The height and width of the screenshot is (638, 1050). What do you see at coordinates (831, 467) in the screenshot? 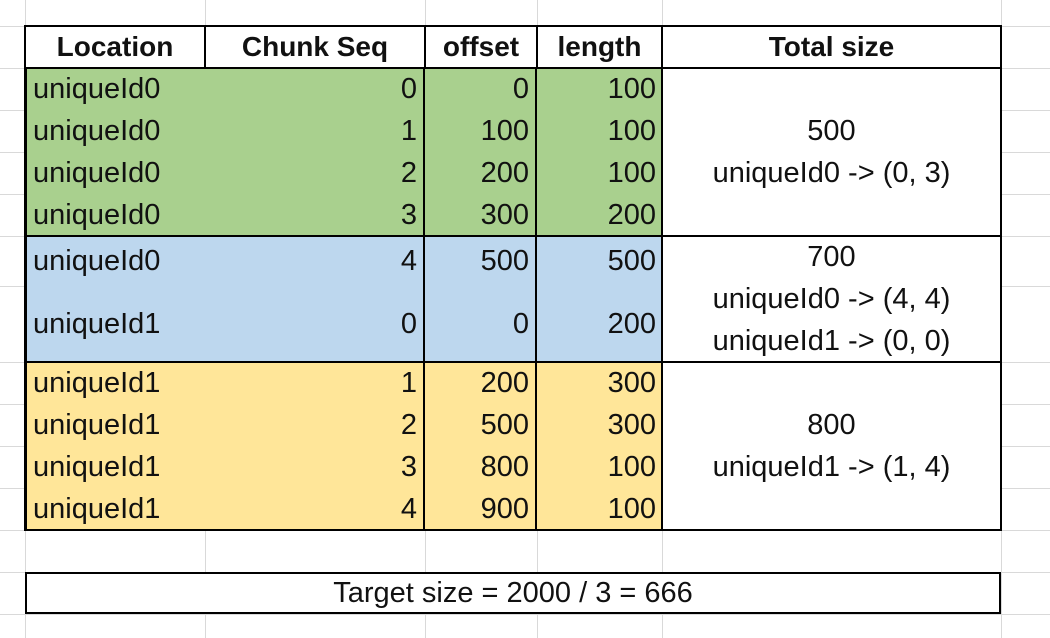
I see `chunk-mapping: uniqueId1 -> (1, 4)` at bounding box center [831, 467].